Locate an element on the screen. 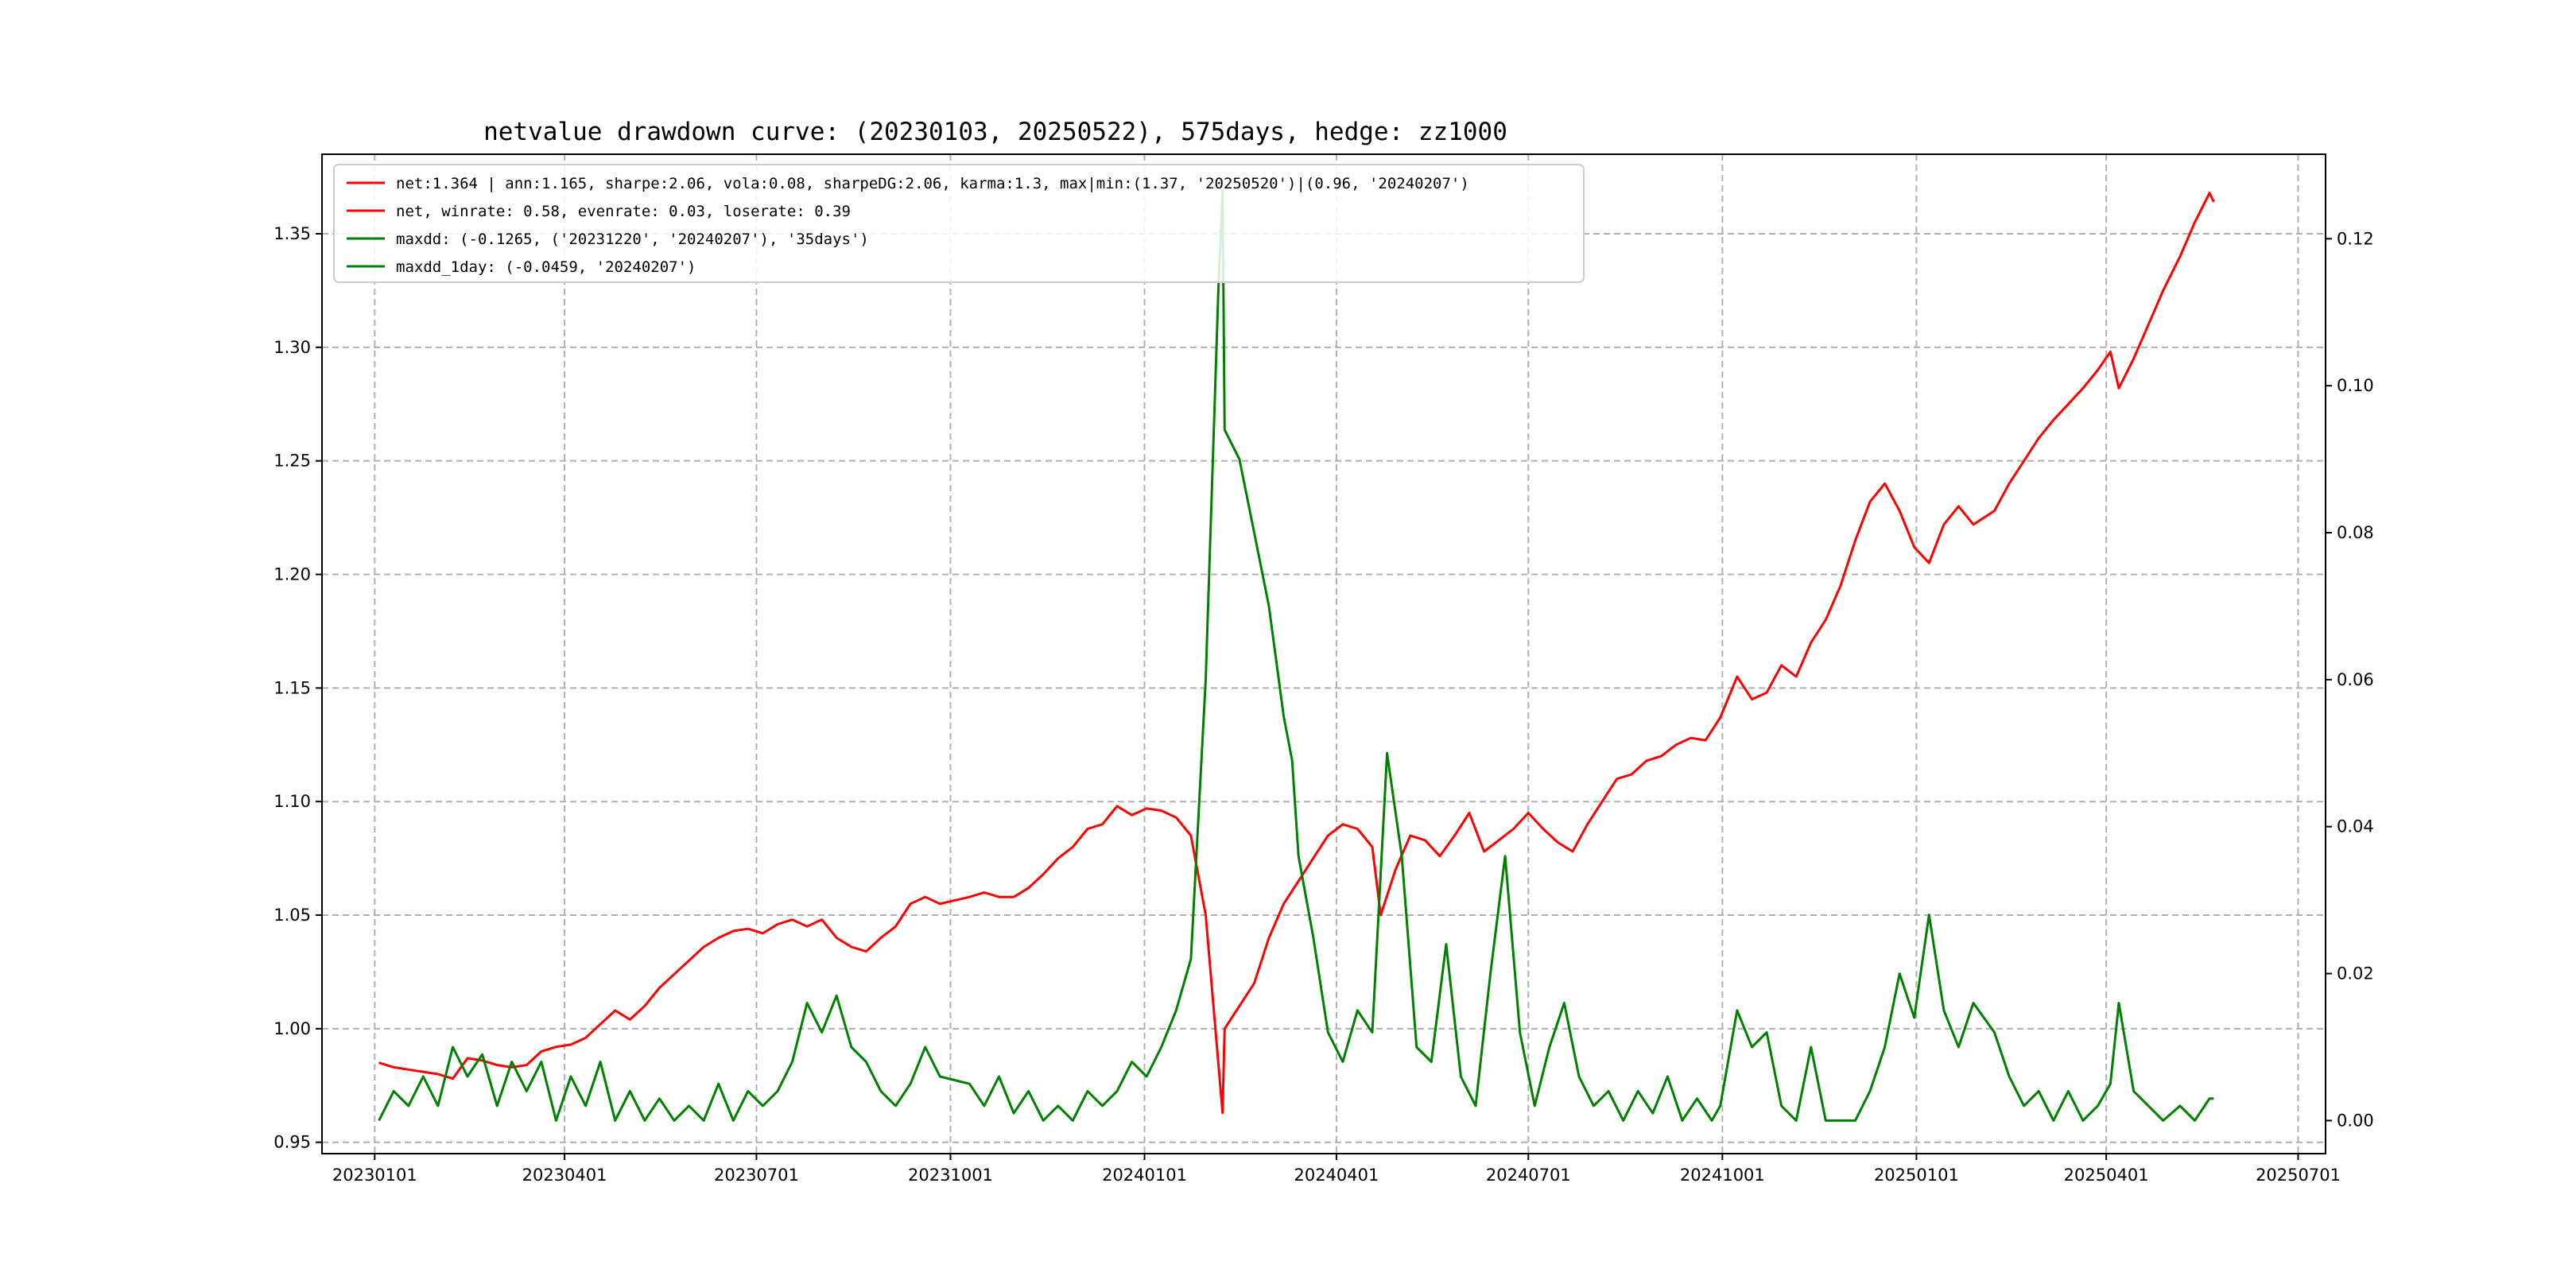  y2-tick-label: 0.00 is located at coordinates (2355, 1121).